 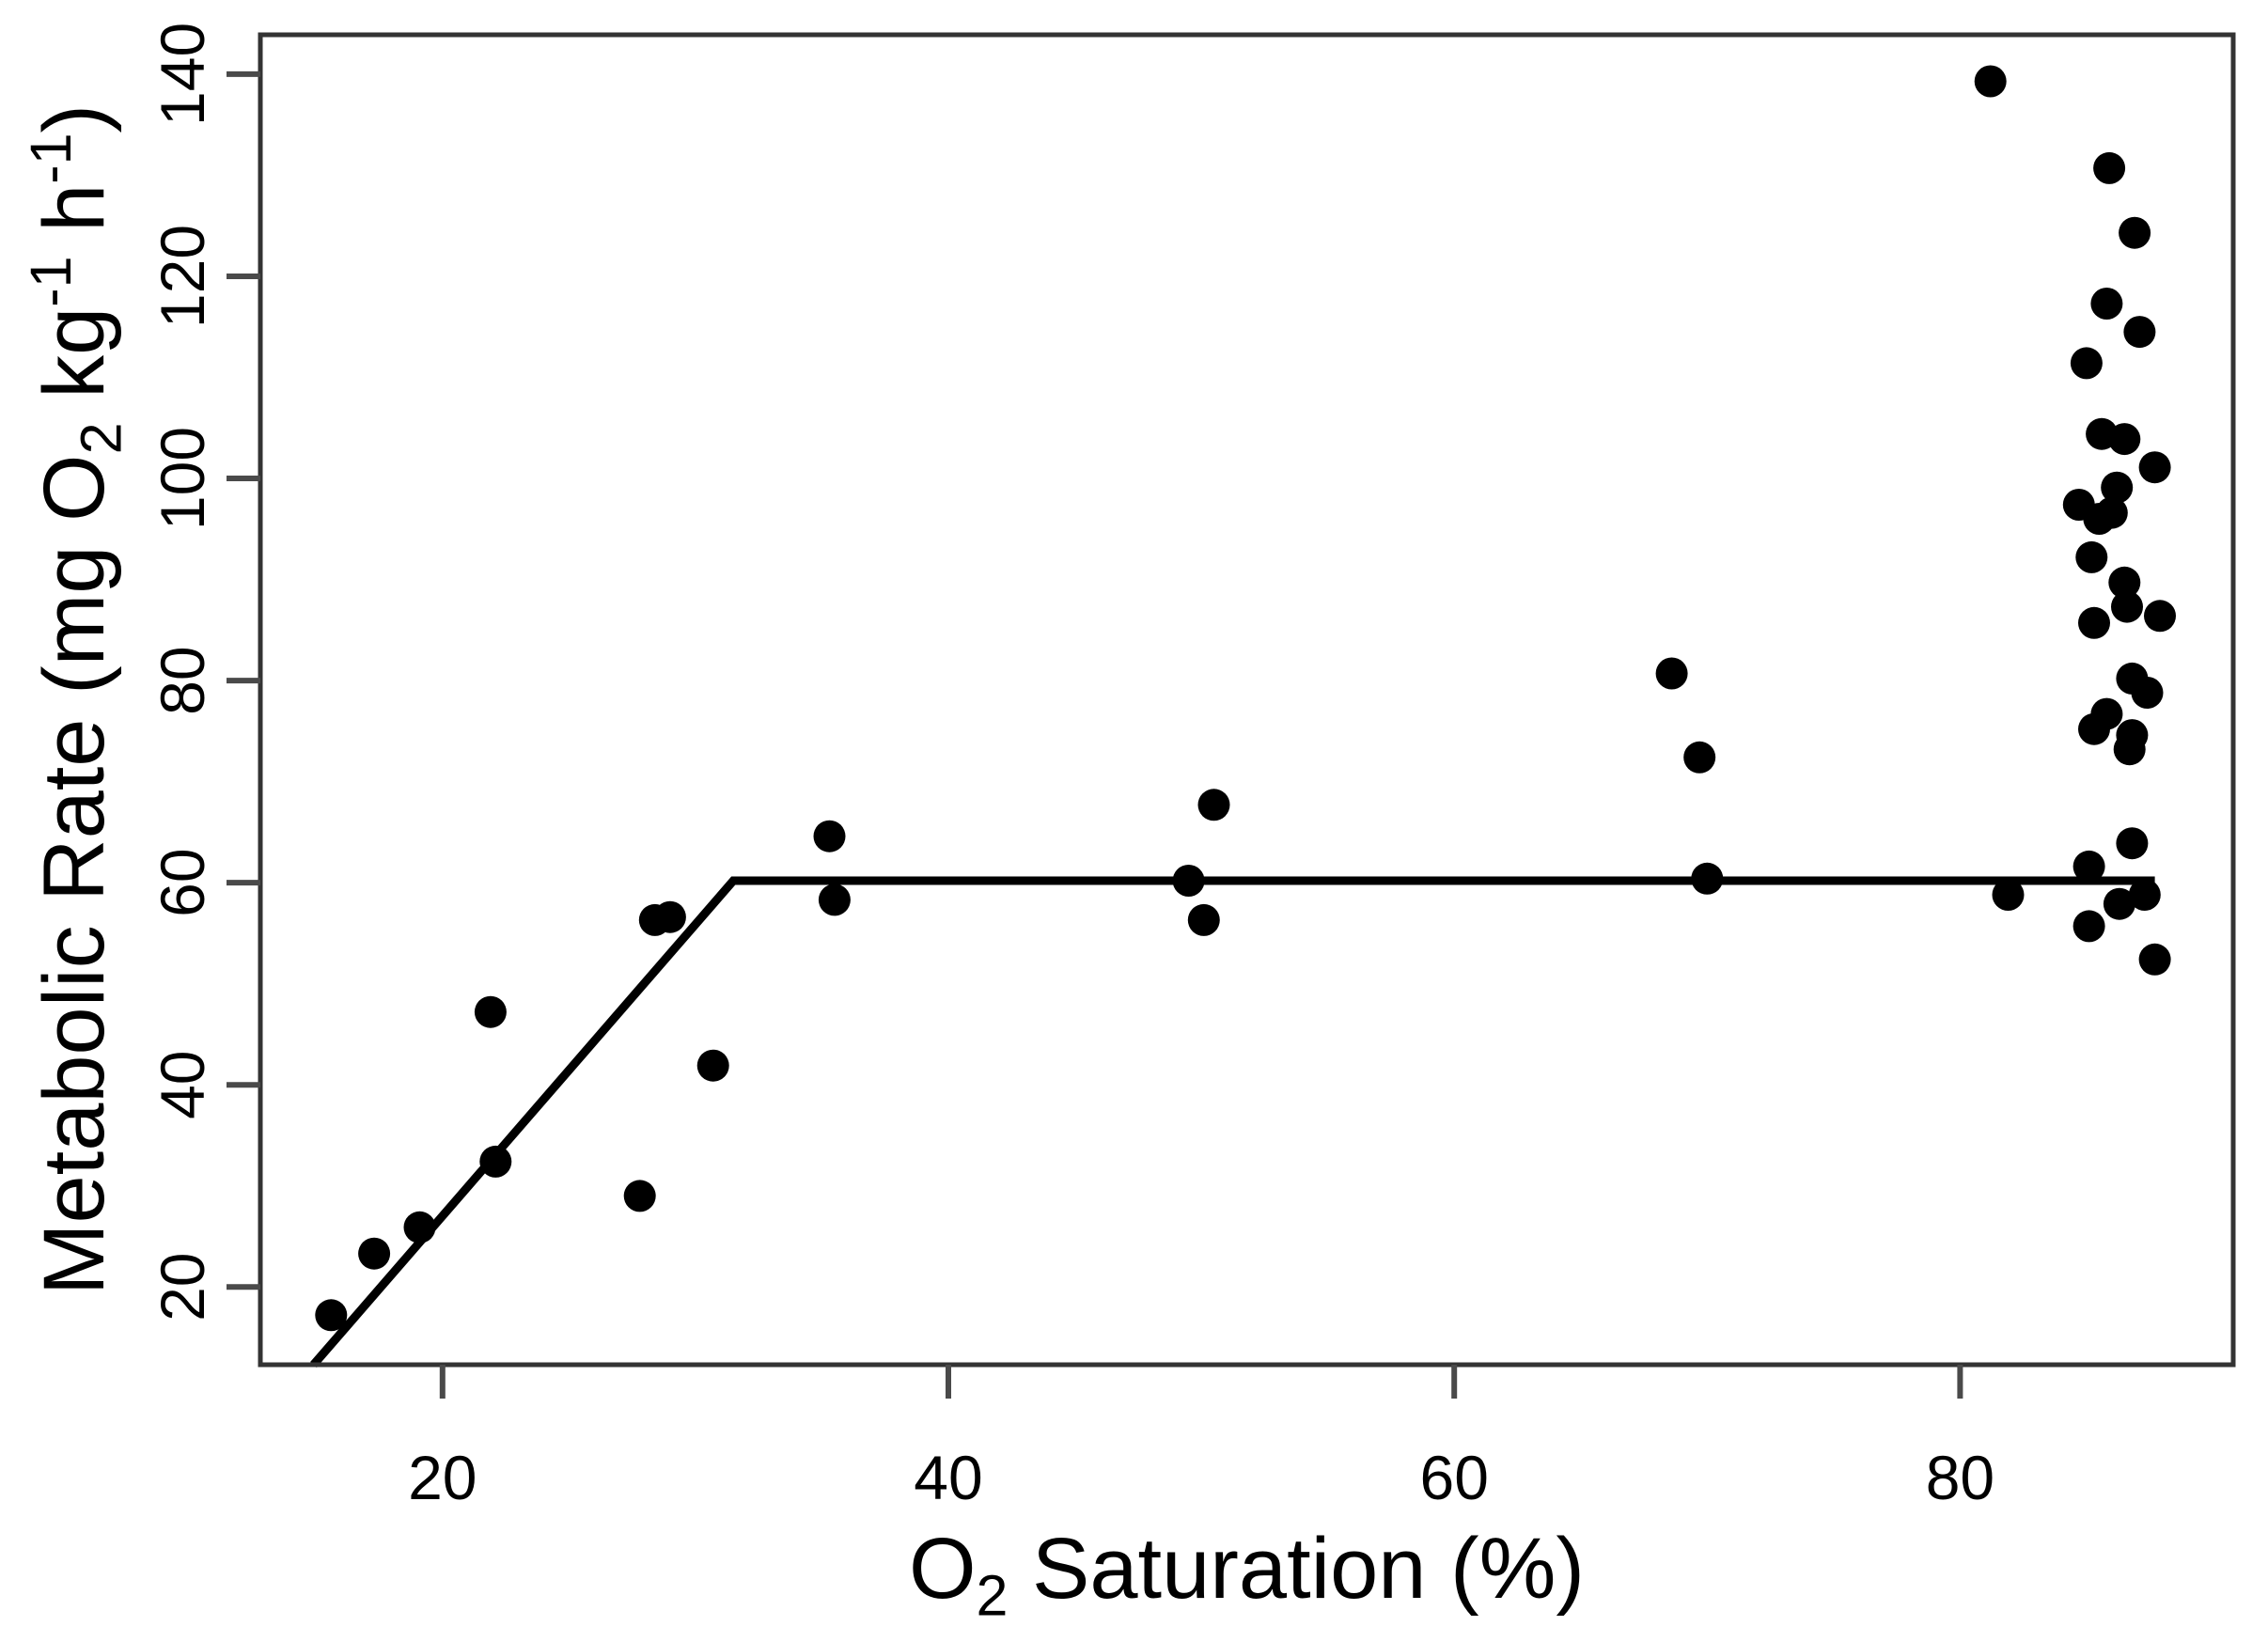 I want to click on y-axis-tick-label: 40, so click(x=182, y=1084).